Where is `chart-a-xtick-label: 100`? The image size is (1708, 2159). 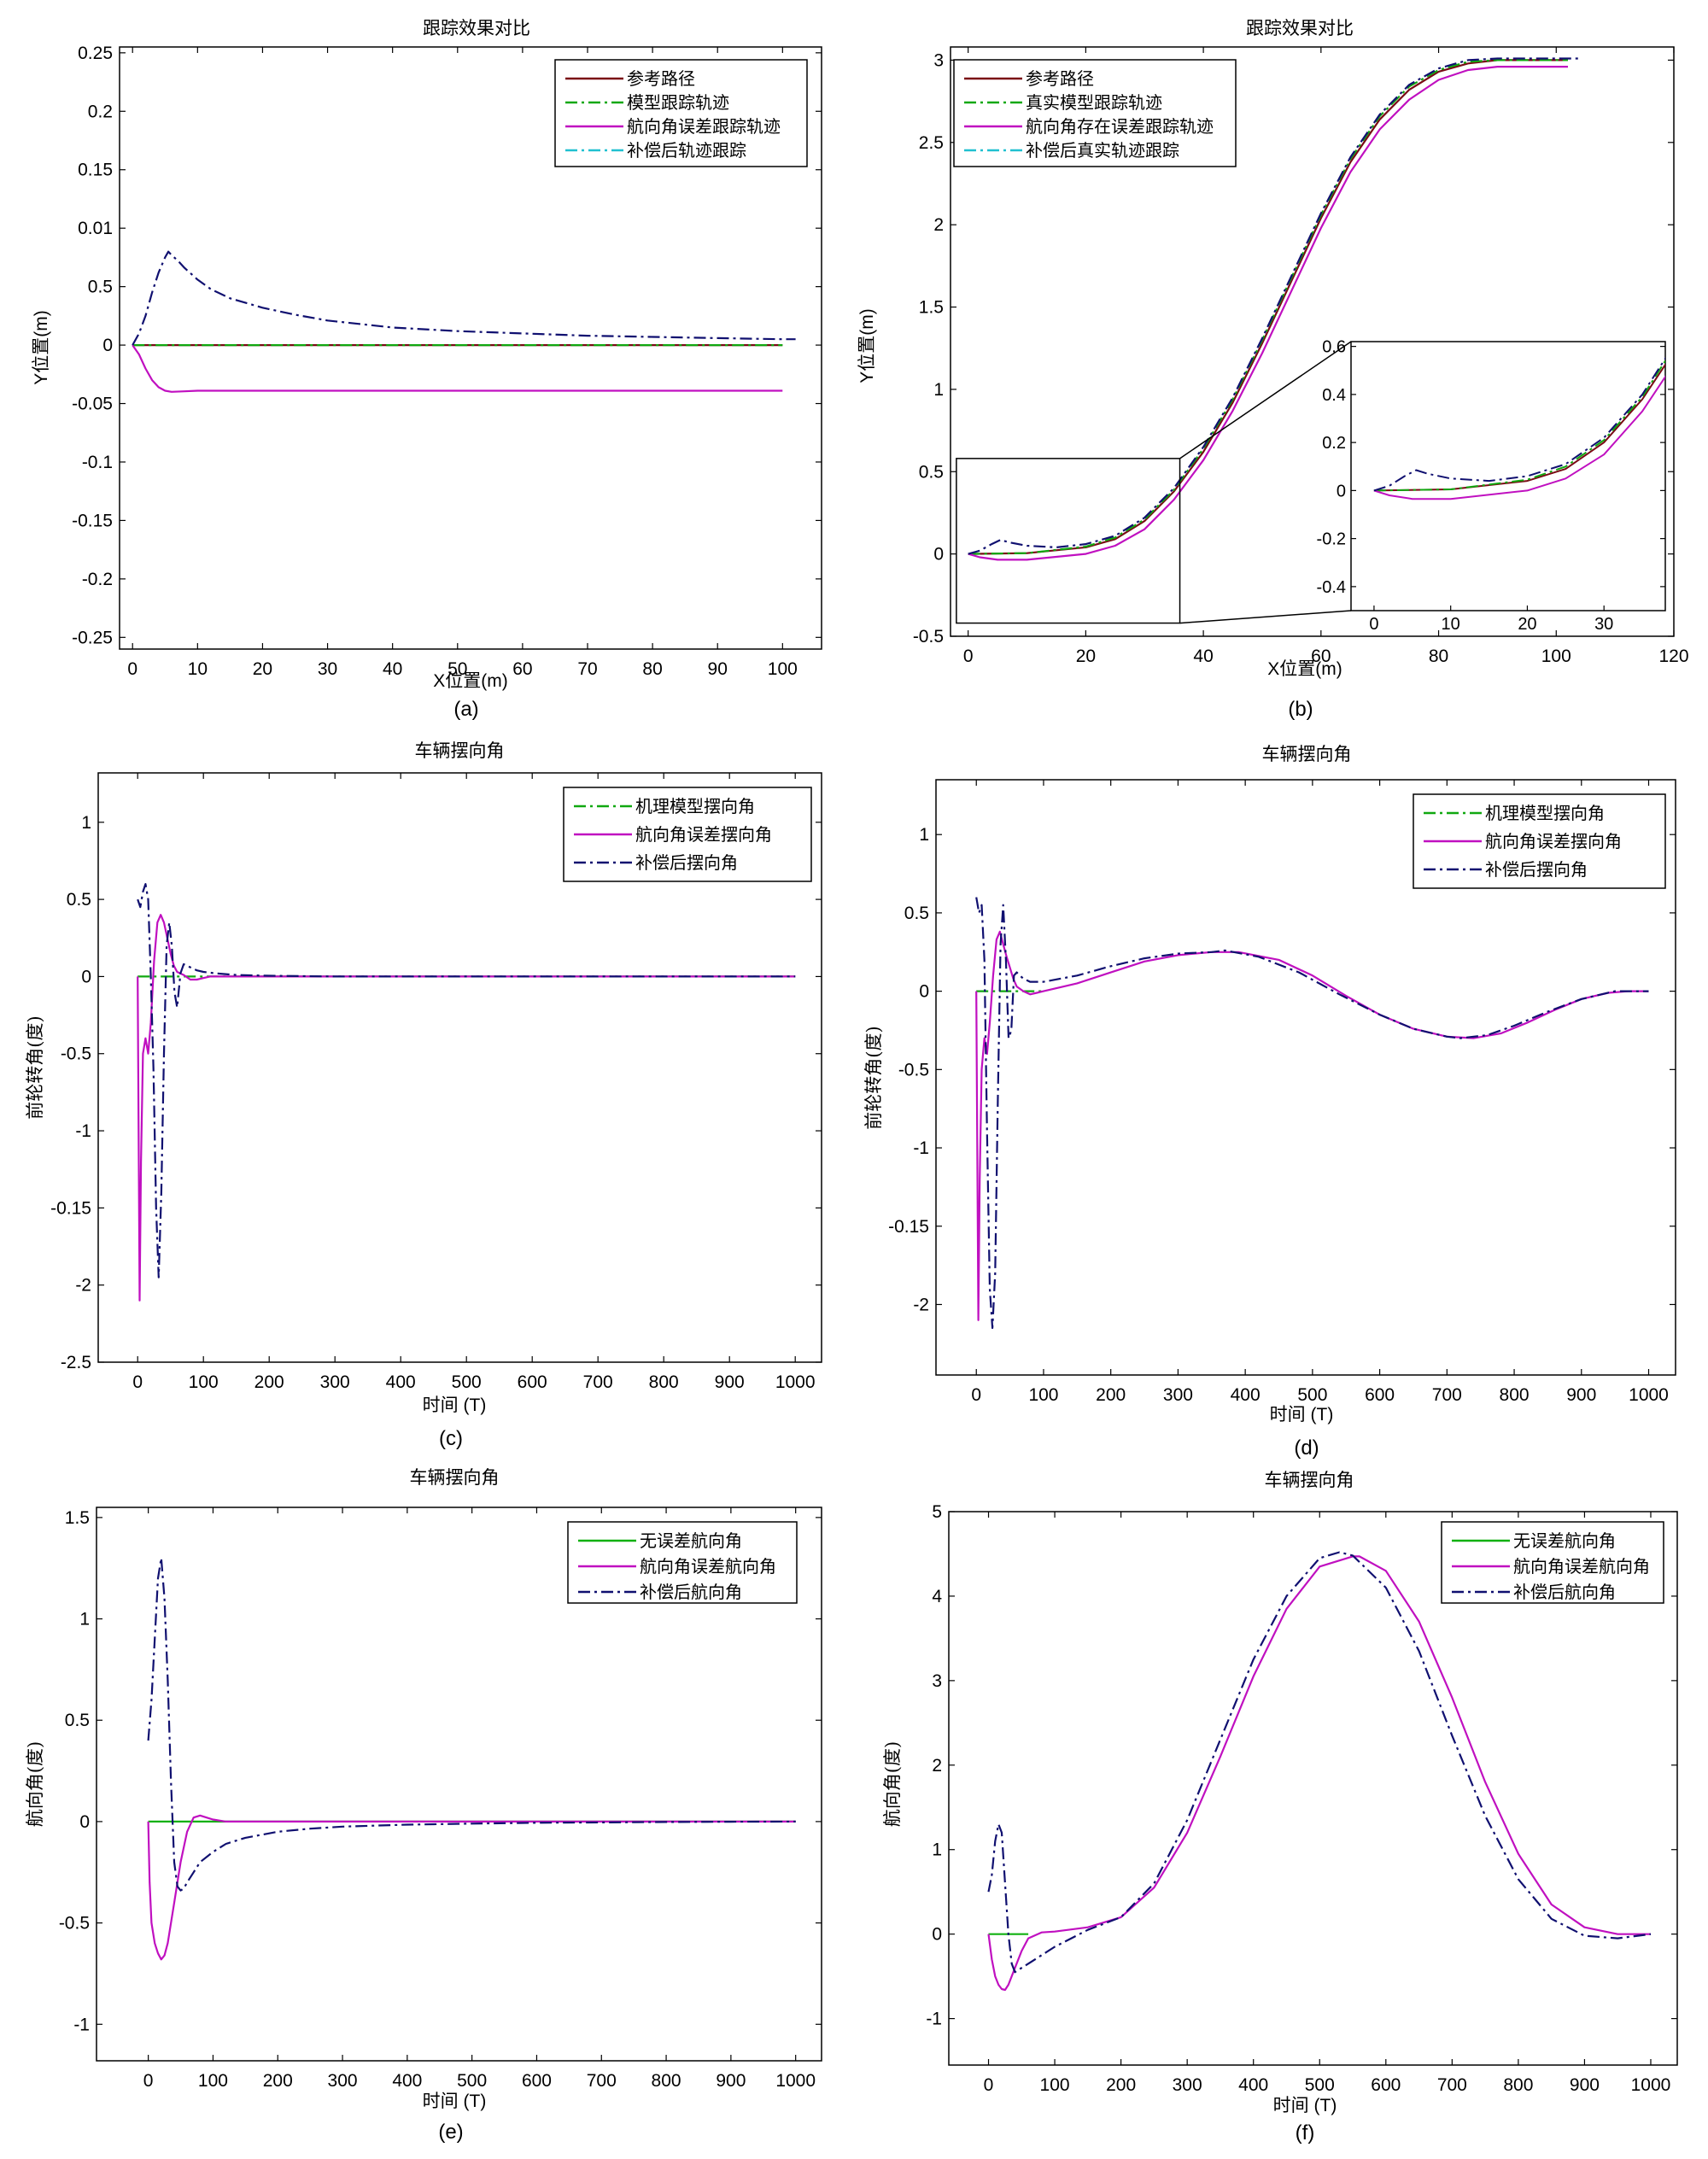 chart-a-xtick-label: 100 is located at coordinates (783, 669).